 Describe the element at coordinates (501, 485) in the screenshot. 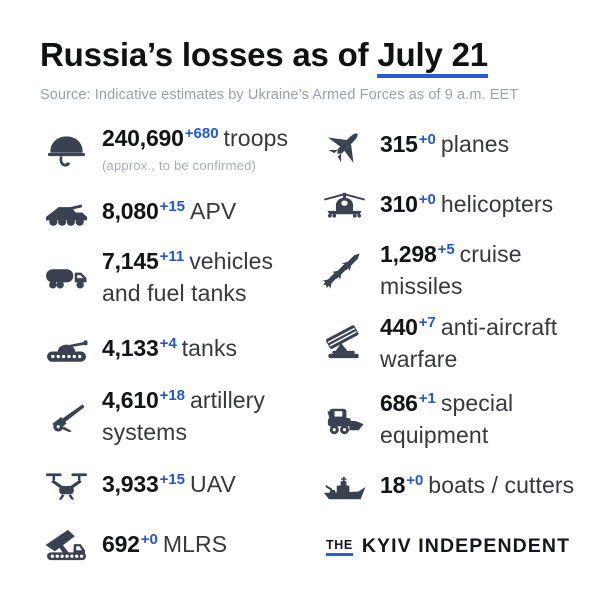

I see `stat-label: boats / cutters` at that location.